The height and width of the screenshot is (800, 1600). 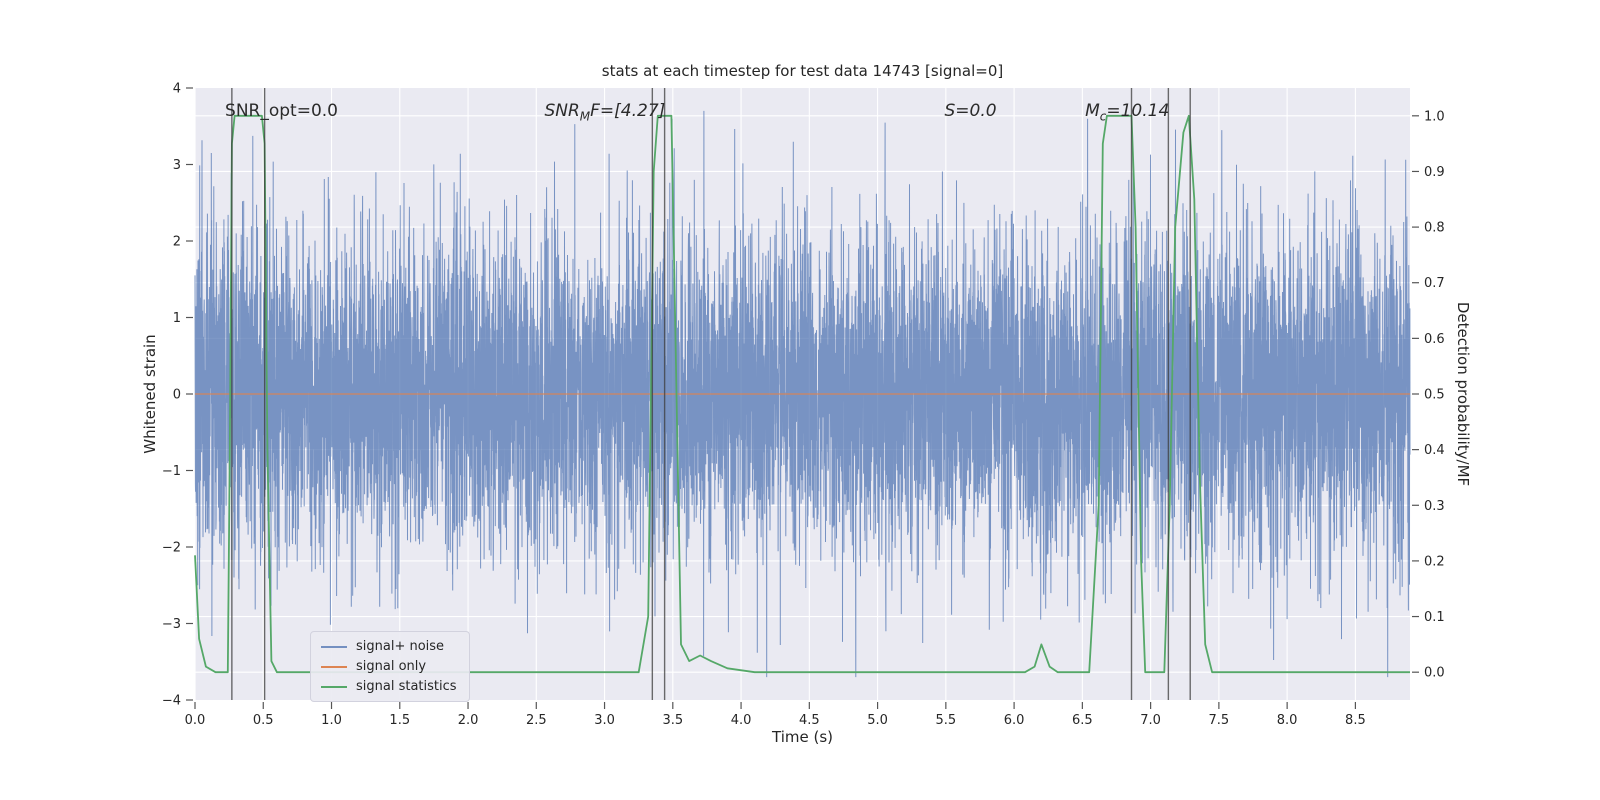 I want to click on y-right-tick-label: 0.0, so click(x=1434, y=673).